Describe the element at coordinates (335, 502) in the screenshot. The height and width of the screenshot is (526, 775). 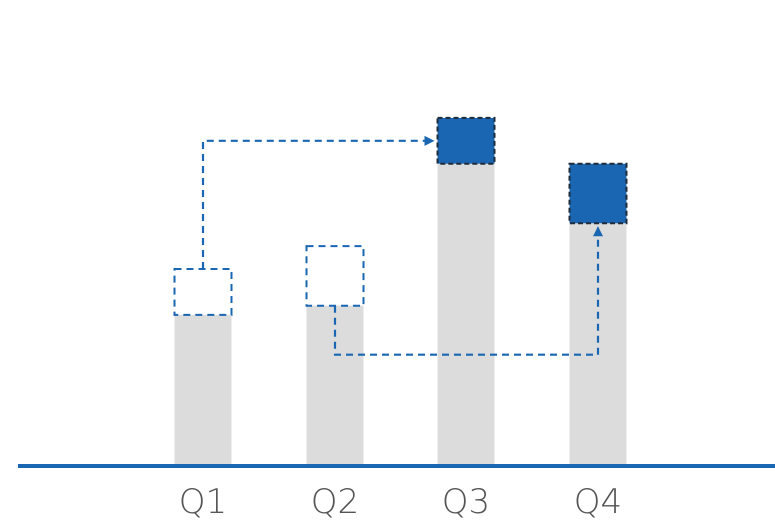
I see `x-tick-label-q2: Q2` at that location.